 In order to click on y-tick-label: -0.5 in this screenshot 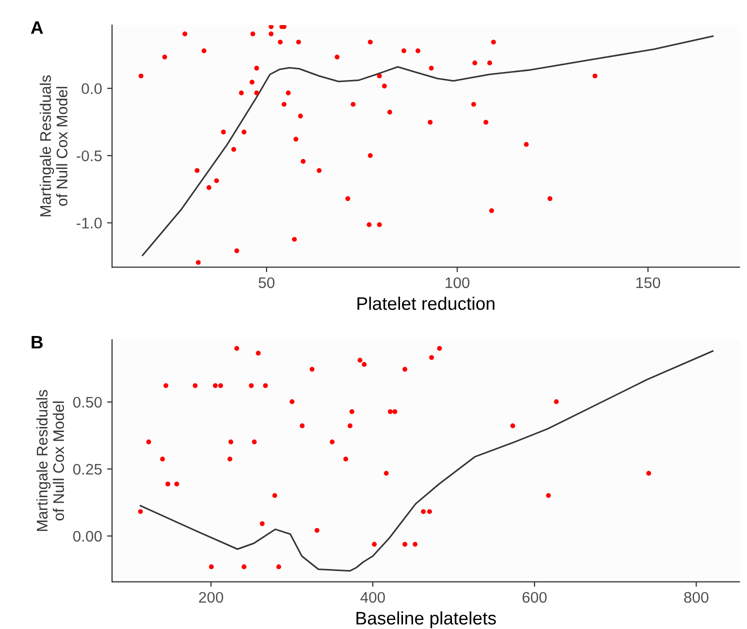, I will do `click(89, 156)`.